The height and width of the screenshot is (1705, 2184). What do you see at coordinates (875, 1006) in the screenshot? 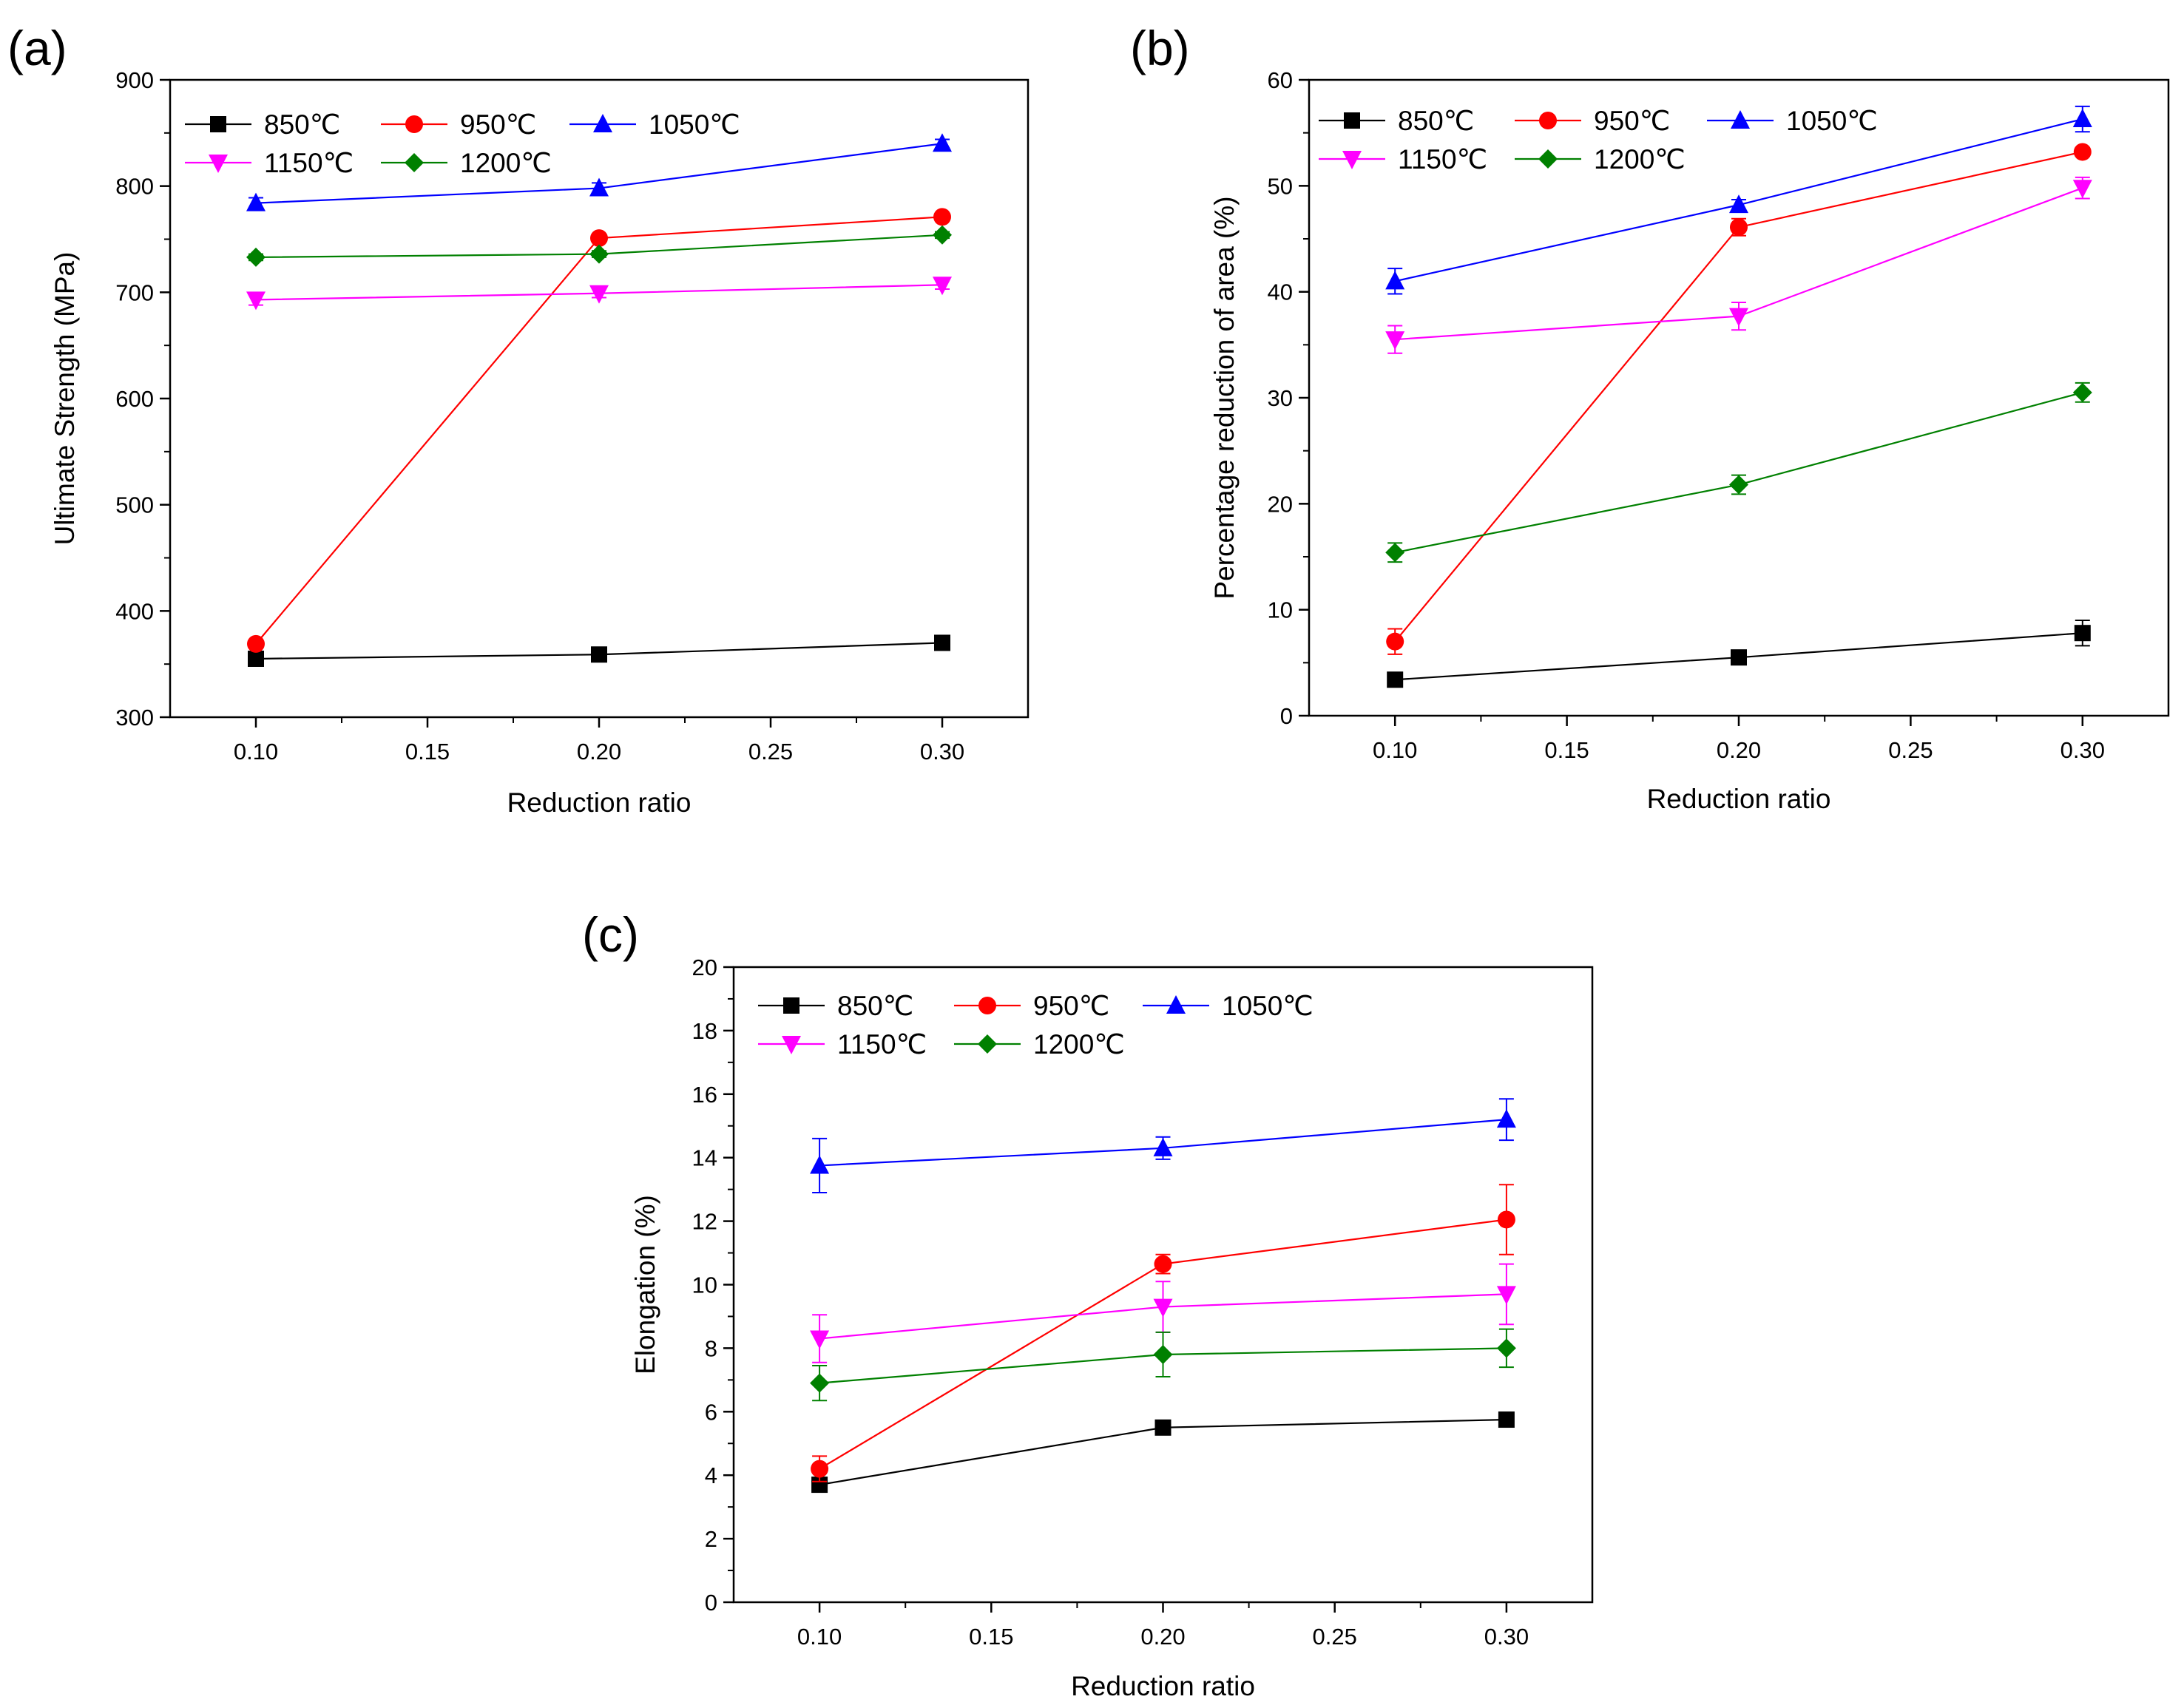
I see `legend-label: 850℃` at bounding box center [875, 1006].